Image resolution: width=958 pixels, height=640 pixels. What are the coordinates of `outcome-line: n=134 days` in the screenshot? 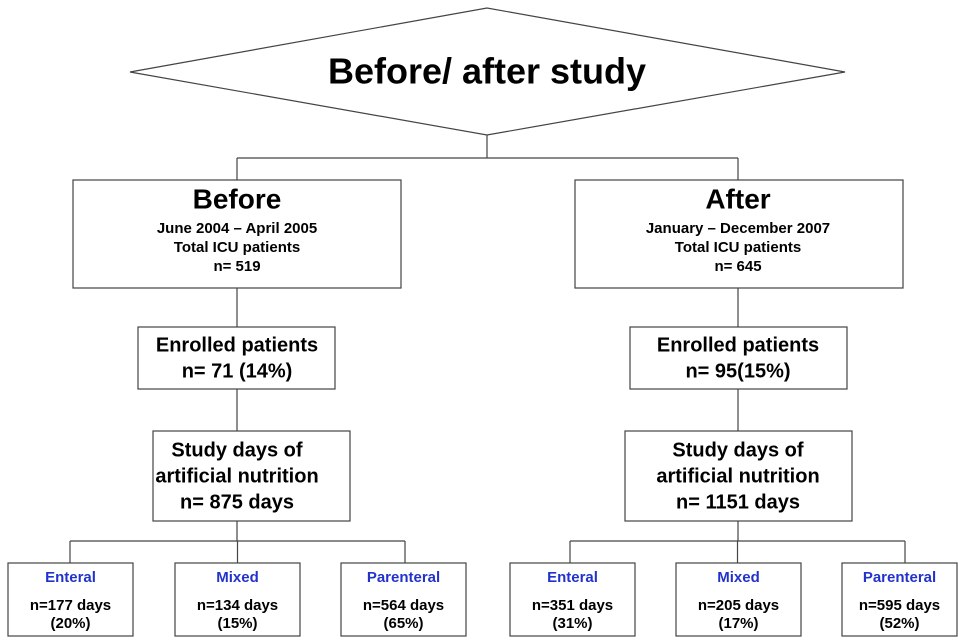 It's located at (237, 605).